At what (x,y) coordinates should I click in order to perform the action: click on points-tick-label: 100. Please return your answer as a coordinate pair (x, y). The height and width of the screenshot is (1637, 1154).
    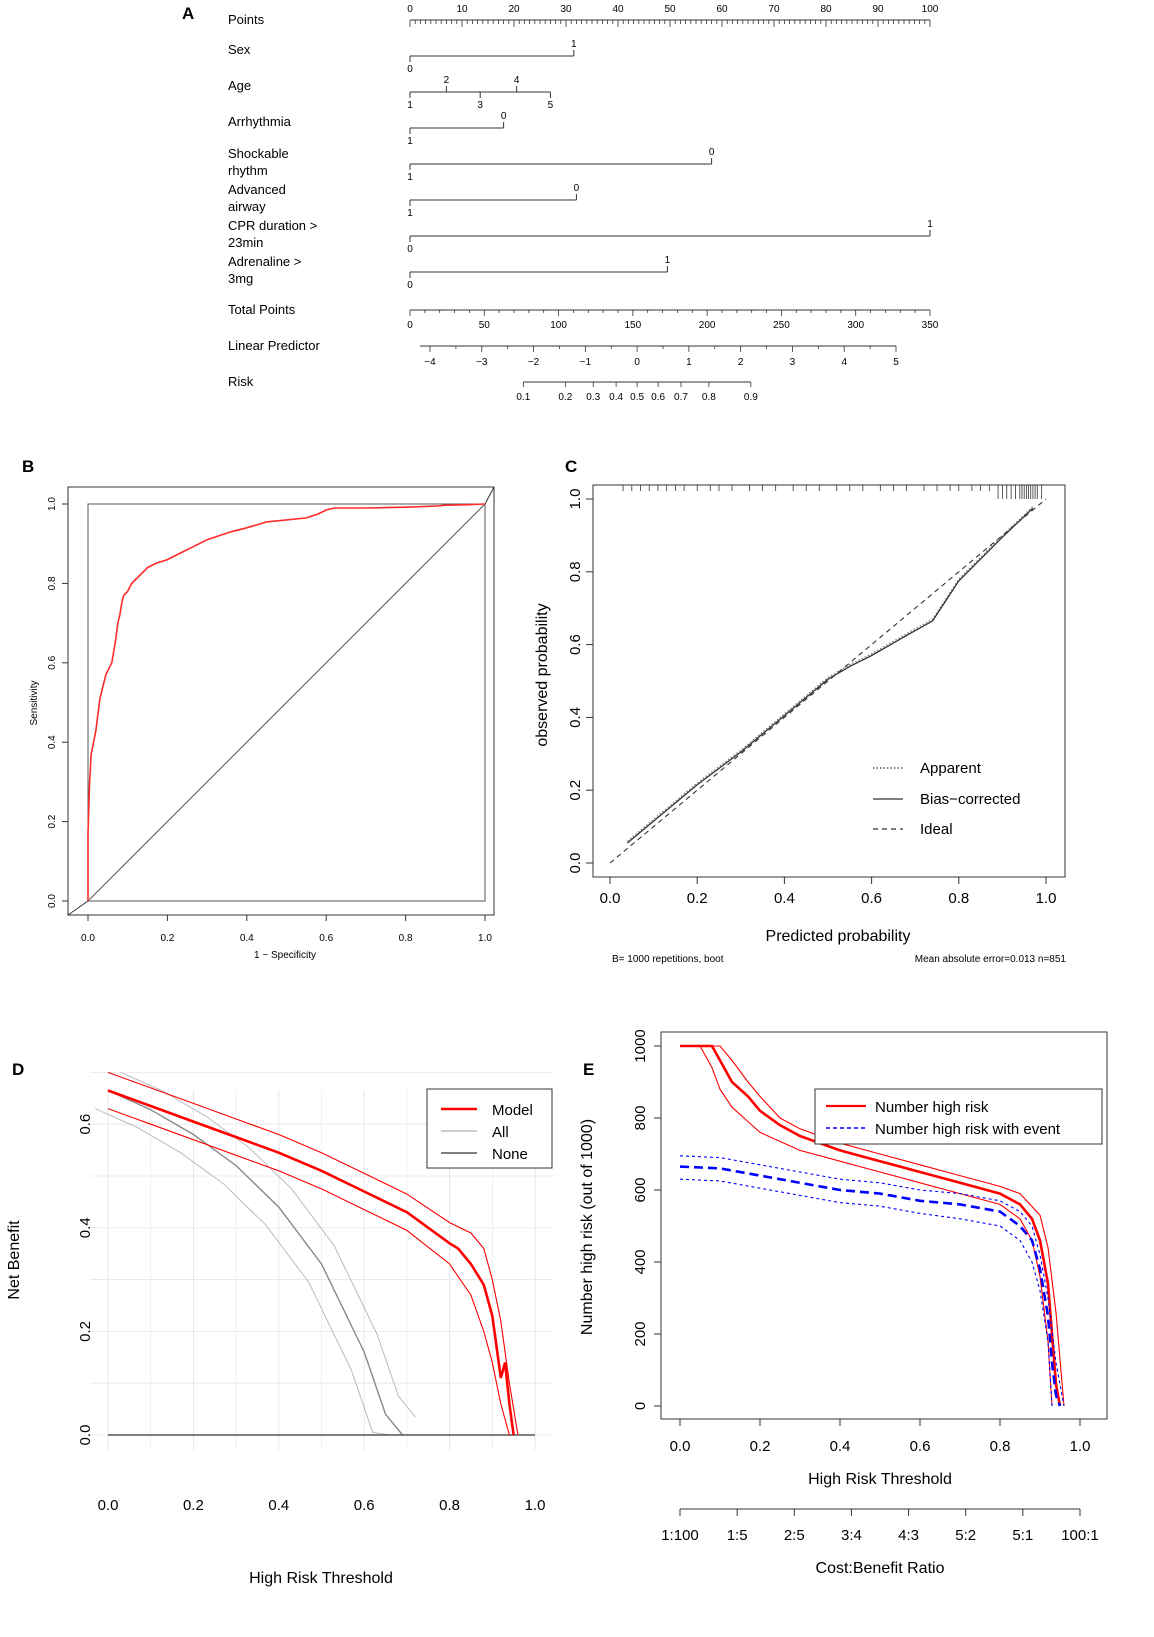
    Looking at the image, I should click on (930, 9).